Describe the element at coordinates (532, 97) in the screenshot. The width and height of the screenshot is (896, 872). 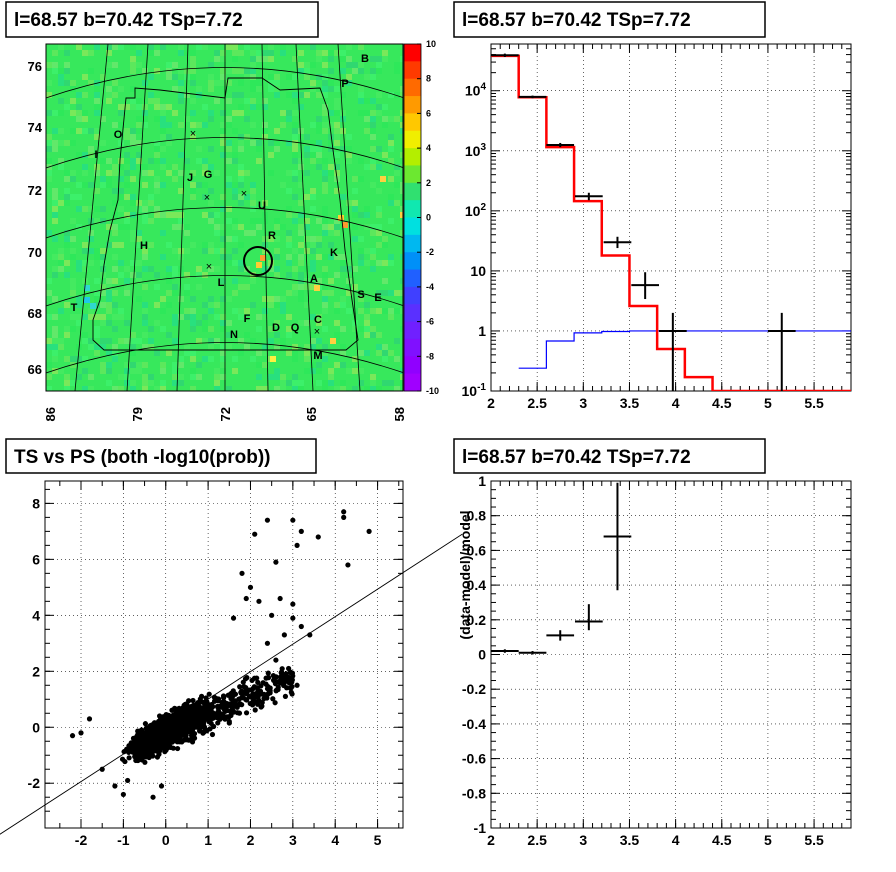
I see `data-point` at that location.